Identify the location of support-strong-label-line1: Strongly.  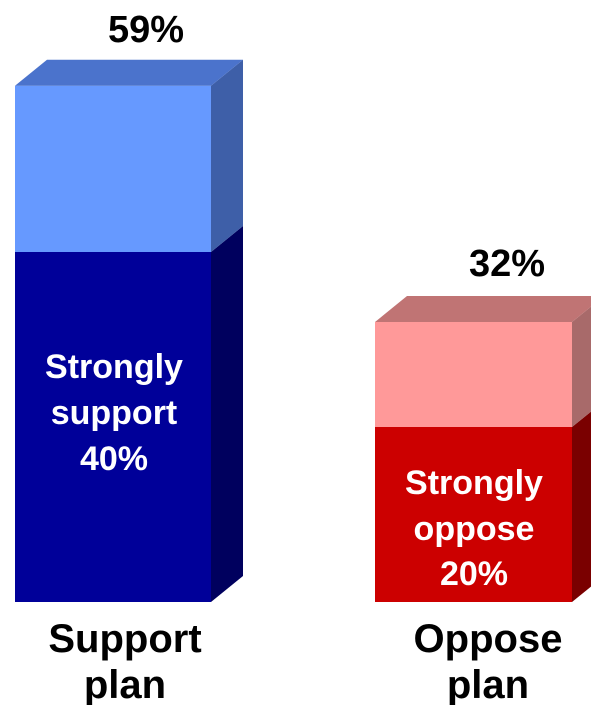
(114, 367).